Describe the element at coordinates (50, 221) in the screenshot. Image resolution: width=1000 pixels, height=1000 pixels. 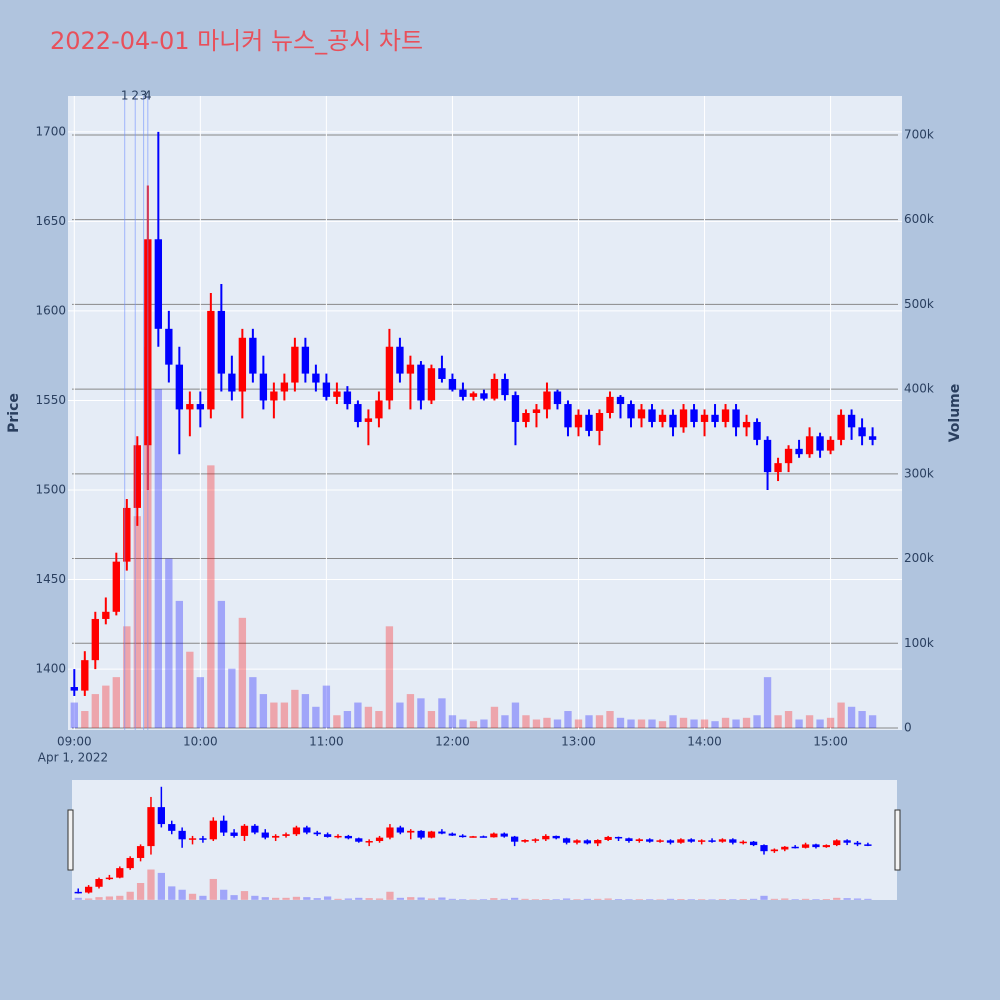
I see `y-tick-label: 1650` at that location.